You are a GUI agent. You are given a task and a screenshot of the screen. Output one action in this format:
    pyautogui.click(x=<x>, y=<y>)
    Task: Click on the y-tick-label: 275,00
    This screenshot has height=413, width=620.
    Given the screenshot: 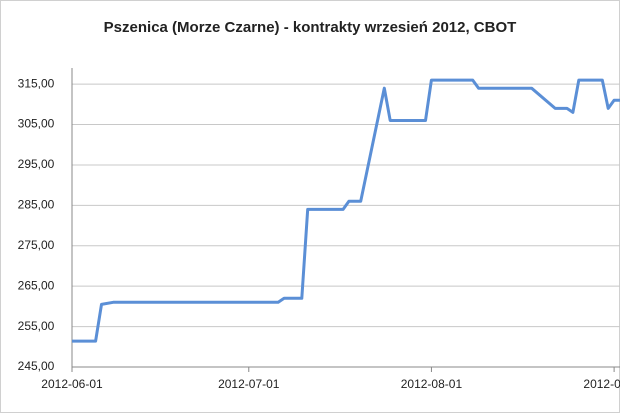 What is the action you would take?
    pyautogui.click(x=36, y=245)
    